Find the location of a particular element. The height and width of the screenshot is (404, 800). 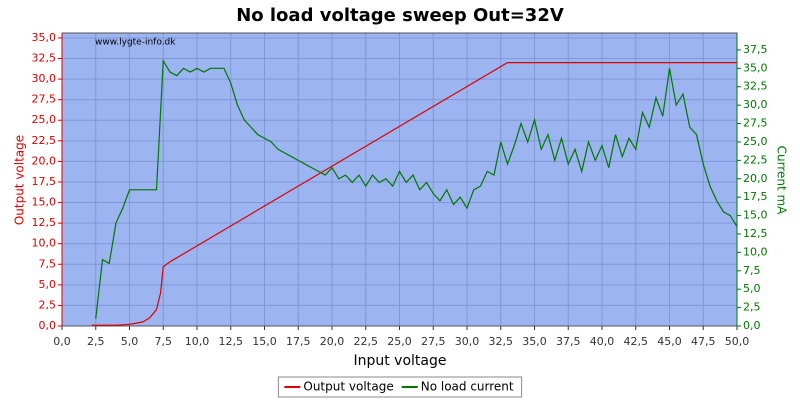

y2-tick-label: 22,5 is located at coordinates (755, 159).